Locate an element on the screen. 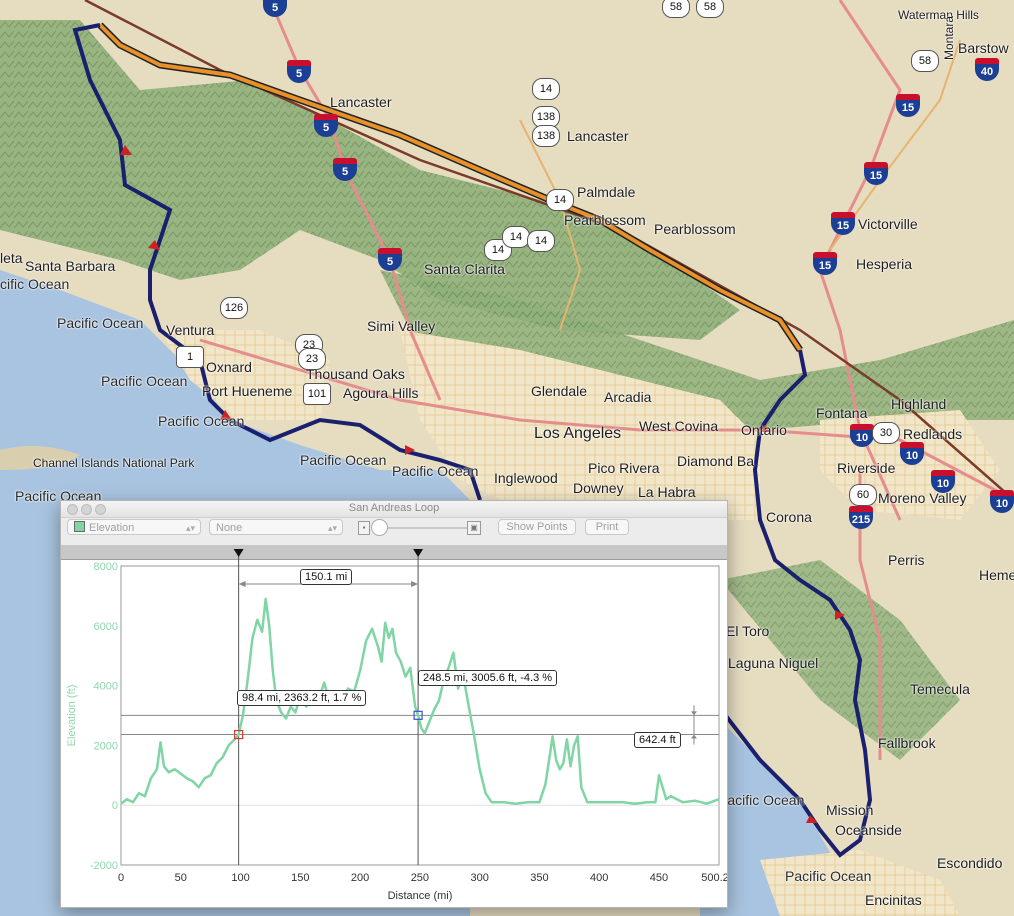  place-label: Victorville is located at coordinates (888, 224).